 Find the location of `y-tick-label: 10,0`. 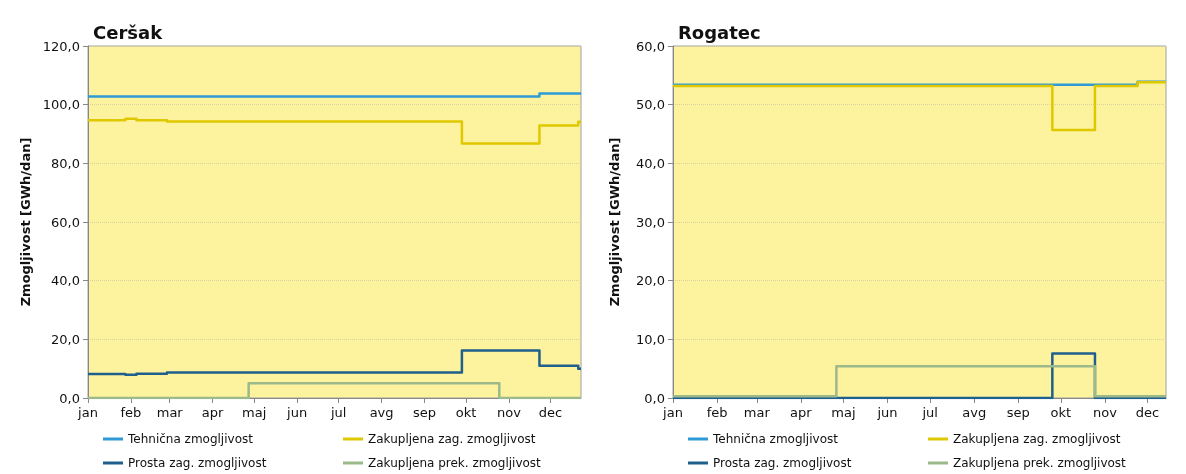

y-tick-label: 10,0 is located at coordinates (650, 339).